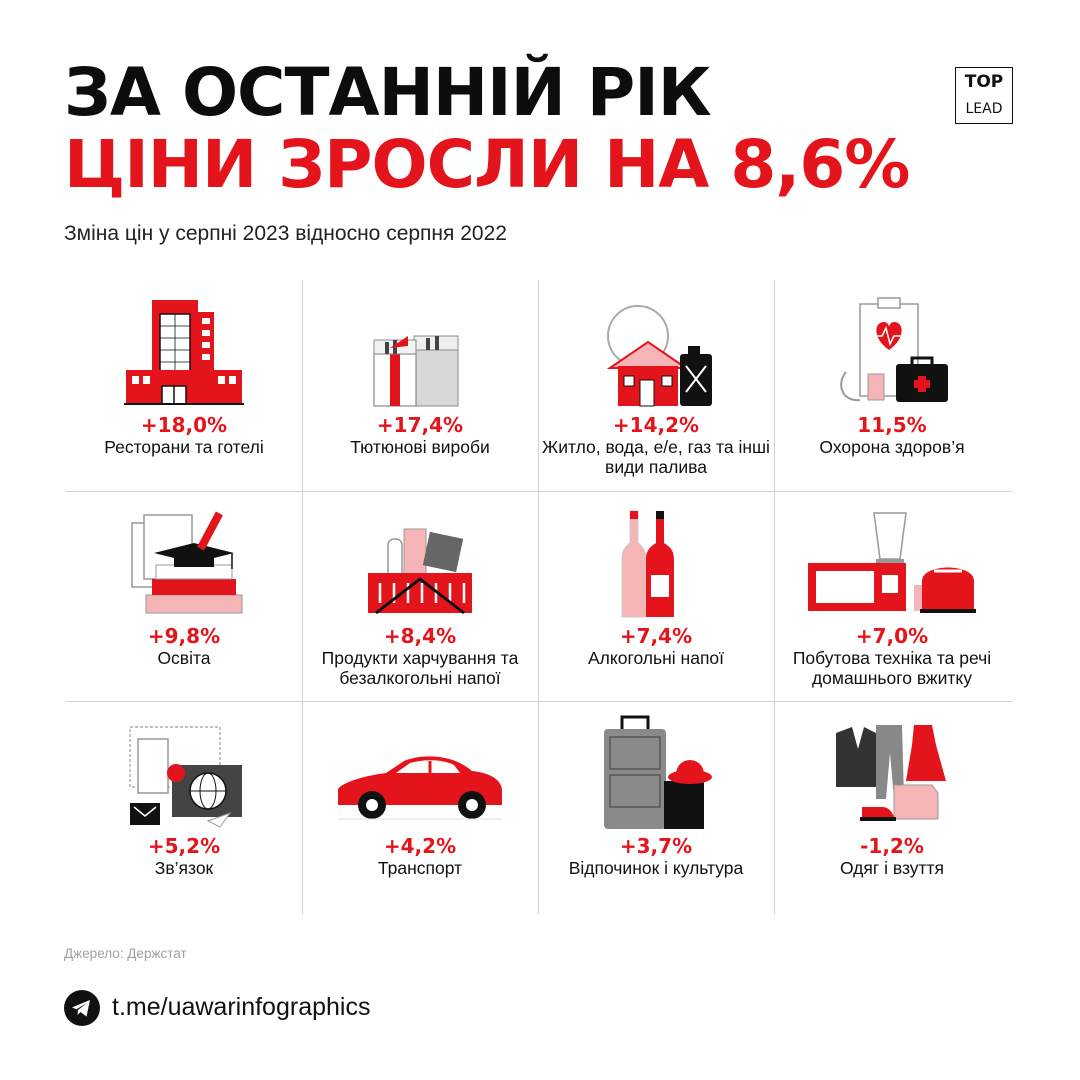 This screenshot has width=1080, height=1080. Describe the element at coordinates (184, 658) in the screenshot. I see `category-label: Освіта` at that location.